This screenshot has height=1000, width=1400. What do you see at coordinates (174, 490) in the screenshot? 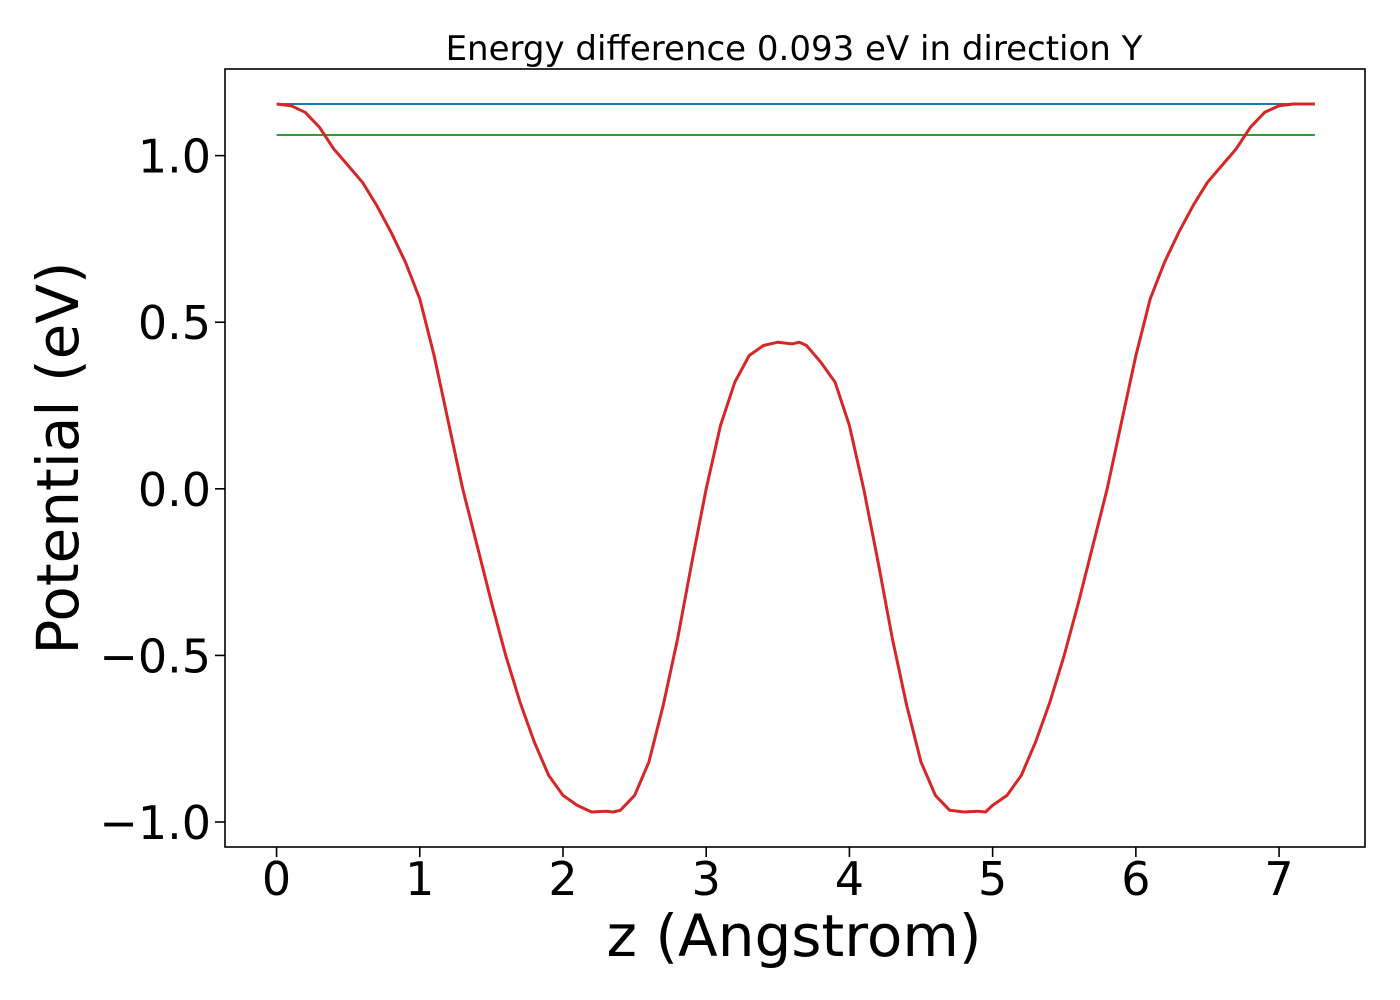
I see `y-tick-label: 0.0` at bounding box center [174, 490].